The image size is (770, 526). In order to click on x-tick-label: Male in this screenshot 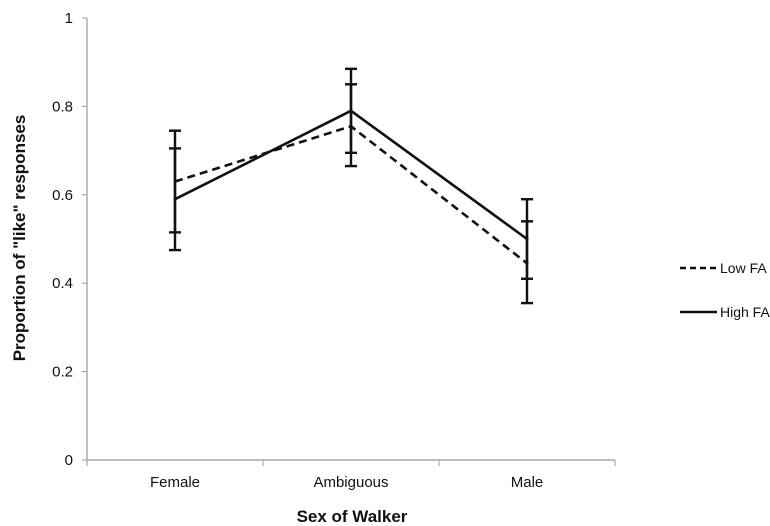, I will do `click(527, 482)`.